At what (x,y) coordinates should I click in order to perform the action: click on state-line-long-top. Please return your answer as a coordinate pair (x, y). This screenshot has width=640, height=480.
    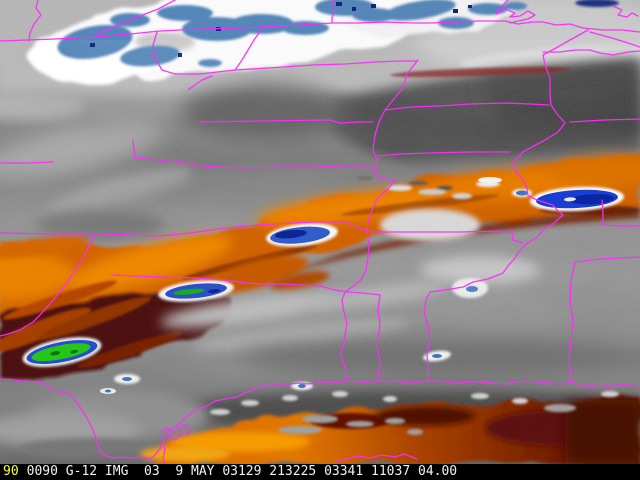
    Looking at the image, I should click on (320, 31).